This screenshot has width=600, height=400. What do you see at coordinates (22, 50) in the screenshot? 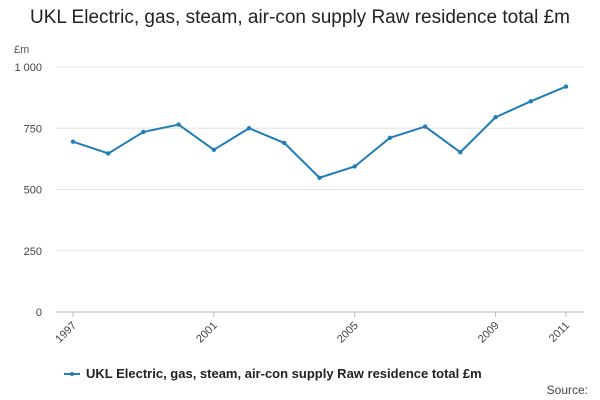
I see `y-axis-unit: £m` at bounding box center [22, 50].